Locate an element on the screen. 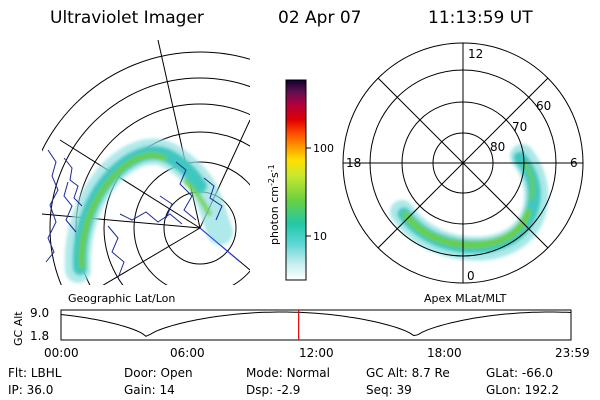  mlat-label-80: 80 is located at coordinates (497, 147).